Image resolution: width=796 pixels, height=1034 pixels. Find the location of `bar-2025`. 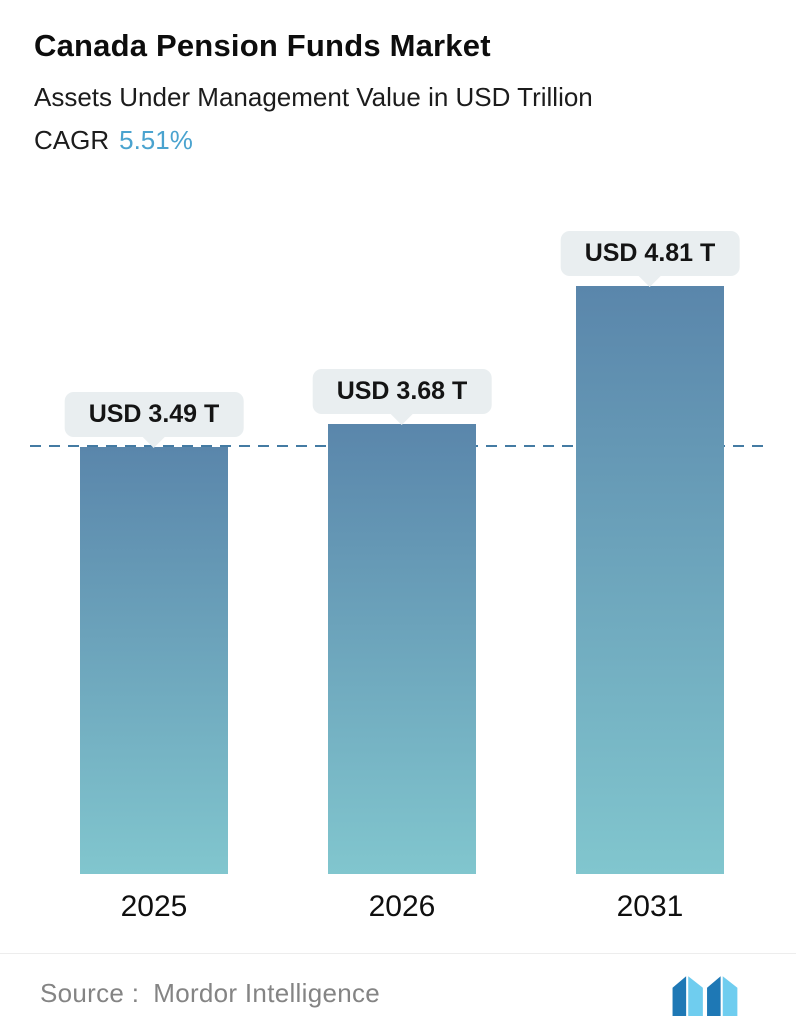

bar-2025 is located at coordinates (154, 660).